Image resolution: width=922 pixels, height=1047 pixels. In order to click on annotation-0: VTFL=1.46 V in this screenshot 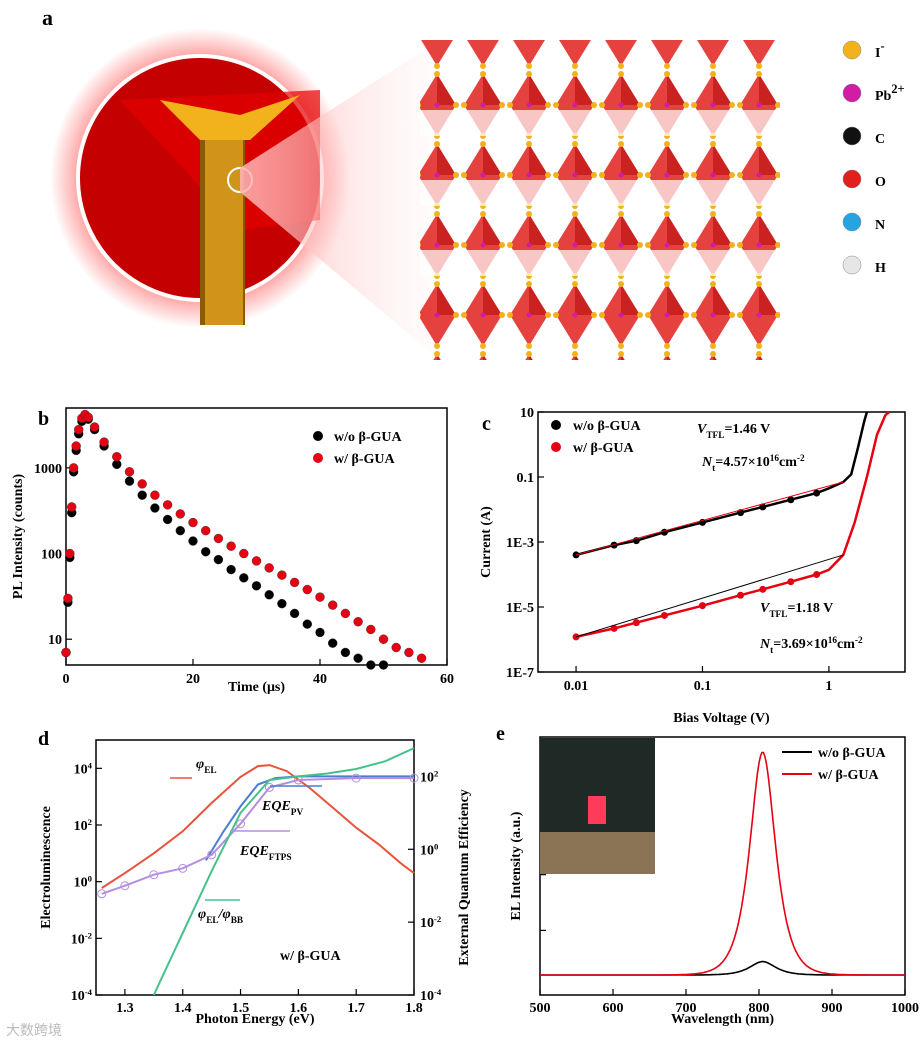, I will do `click(733, 431)`.